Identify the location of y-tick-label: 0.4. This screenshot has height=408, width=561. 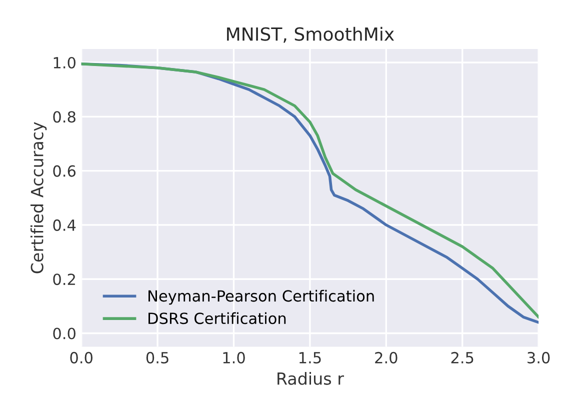
(64, 225).